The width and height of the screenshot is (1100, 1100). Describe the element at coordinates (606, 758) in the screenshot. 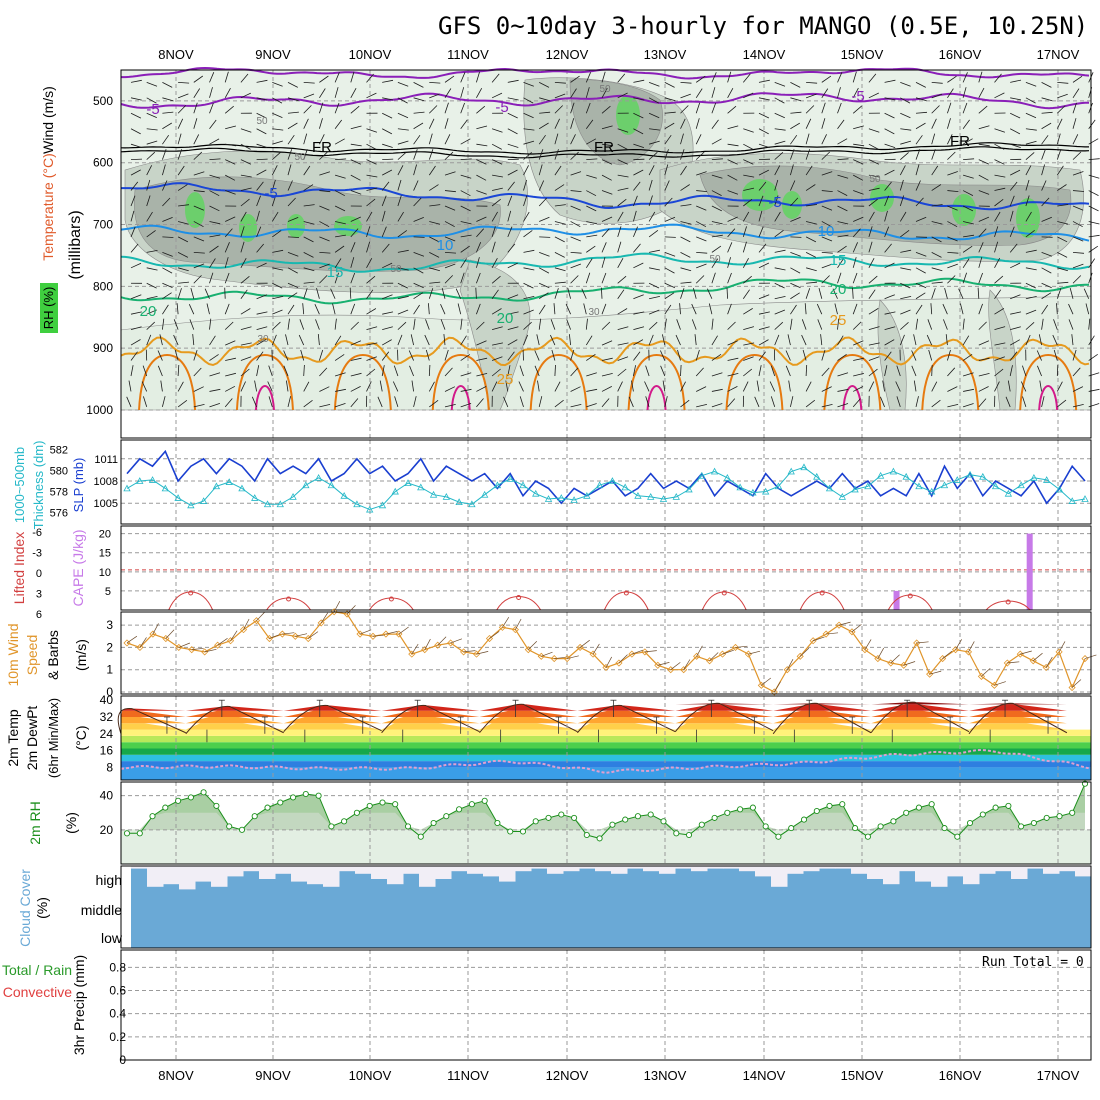

I see `temperature-band` at that location.